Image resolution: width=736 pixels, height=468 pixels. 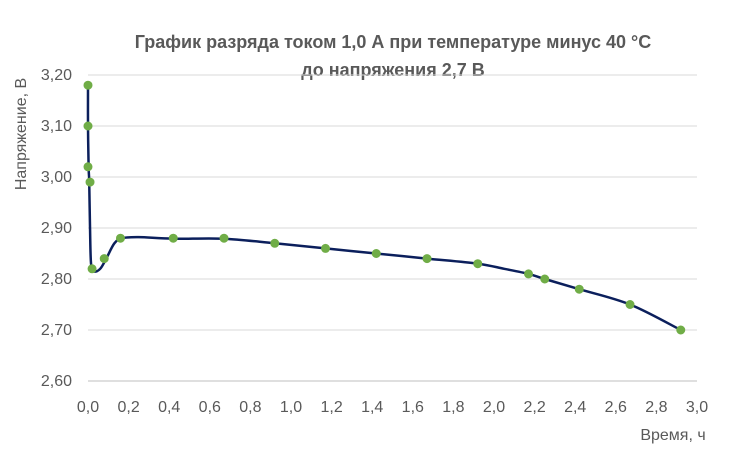 What do you see at coordinates (56, 330) in the screenshot?
I see `y-tick-label: 2,70` at bounding box center [56, 330].